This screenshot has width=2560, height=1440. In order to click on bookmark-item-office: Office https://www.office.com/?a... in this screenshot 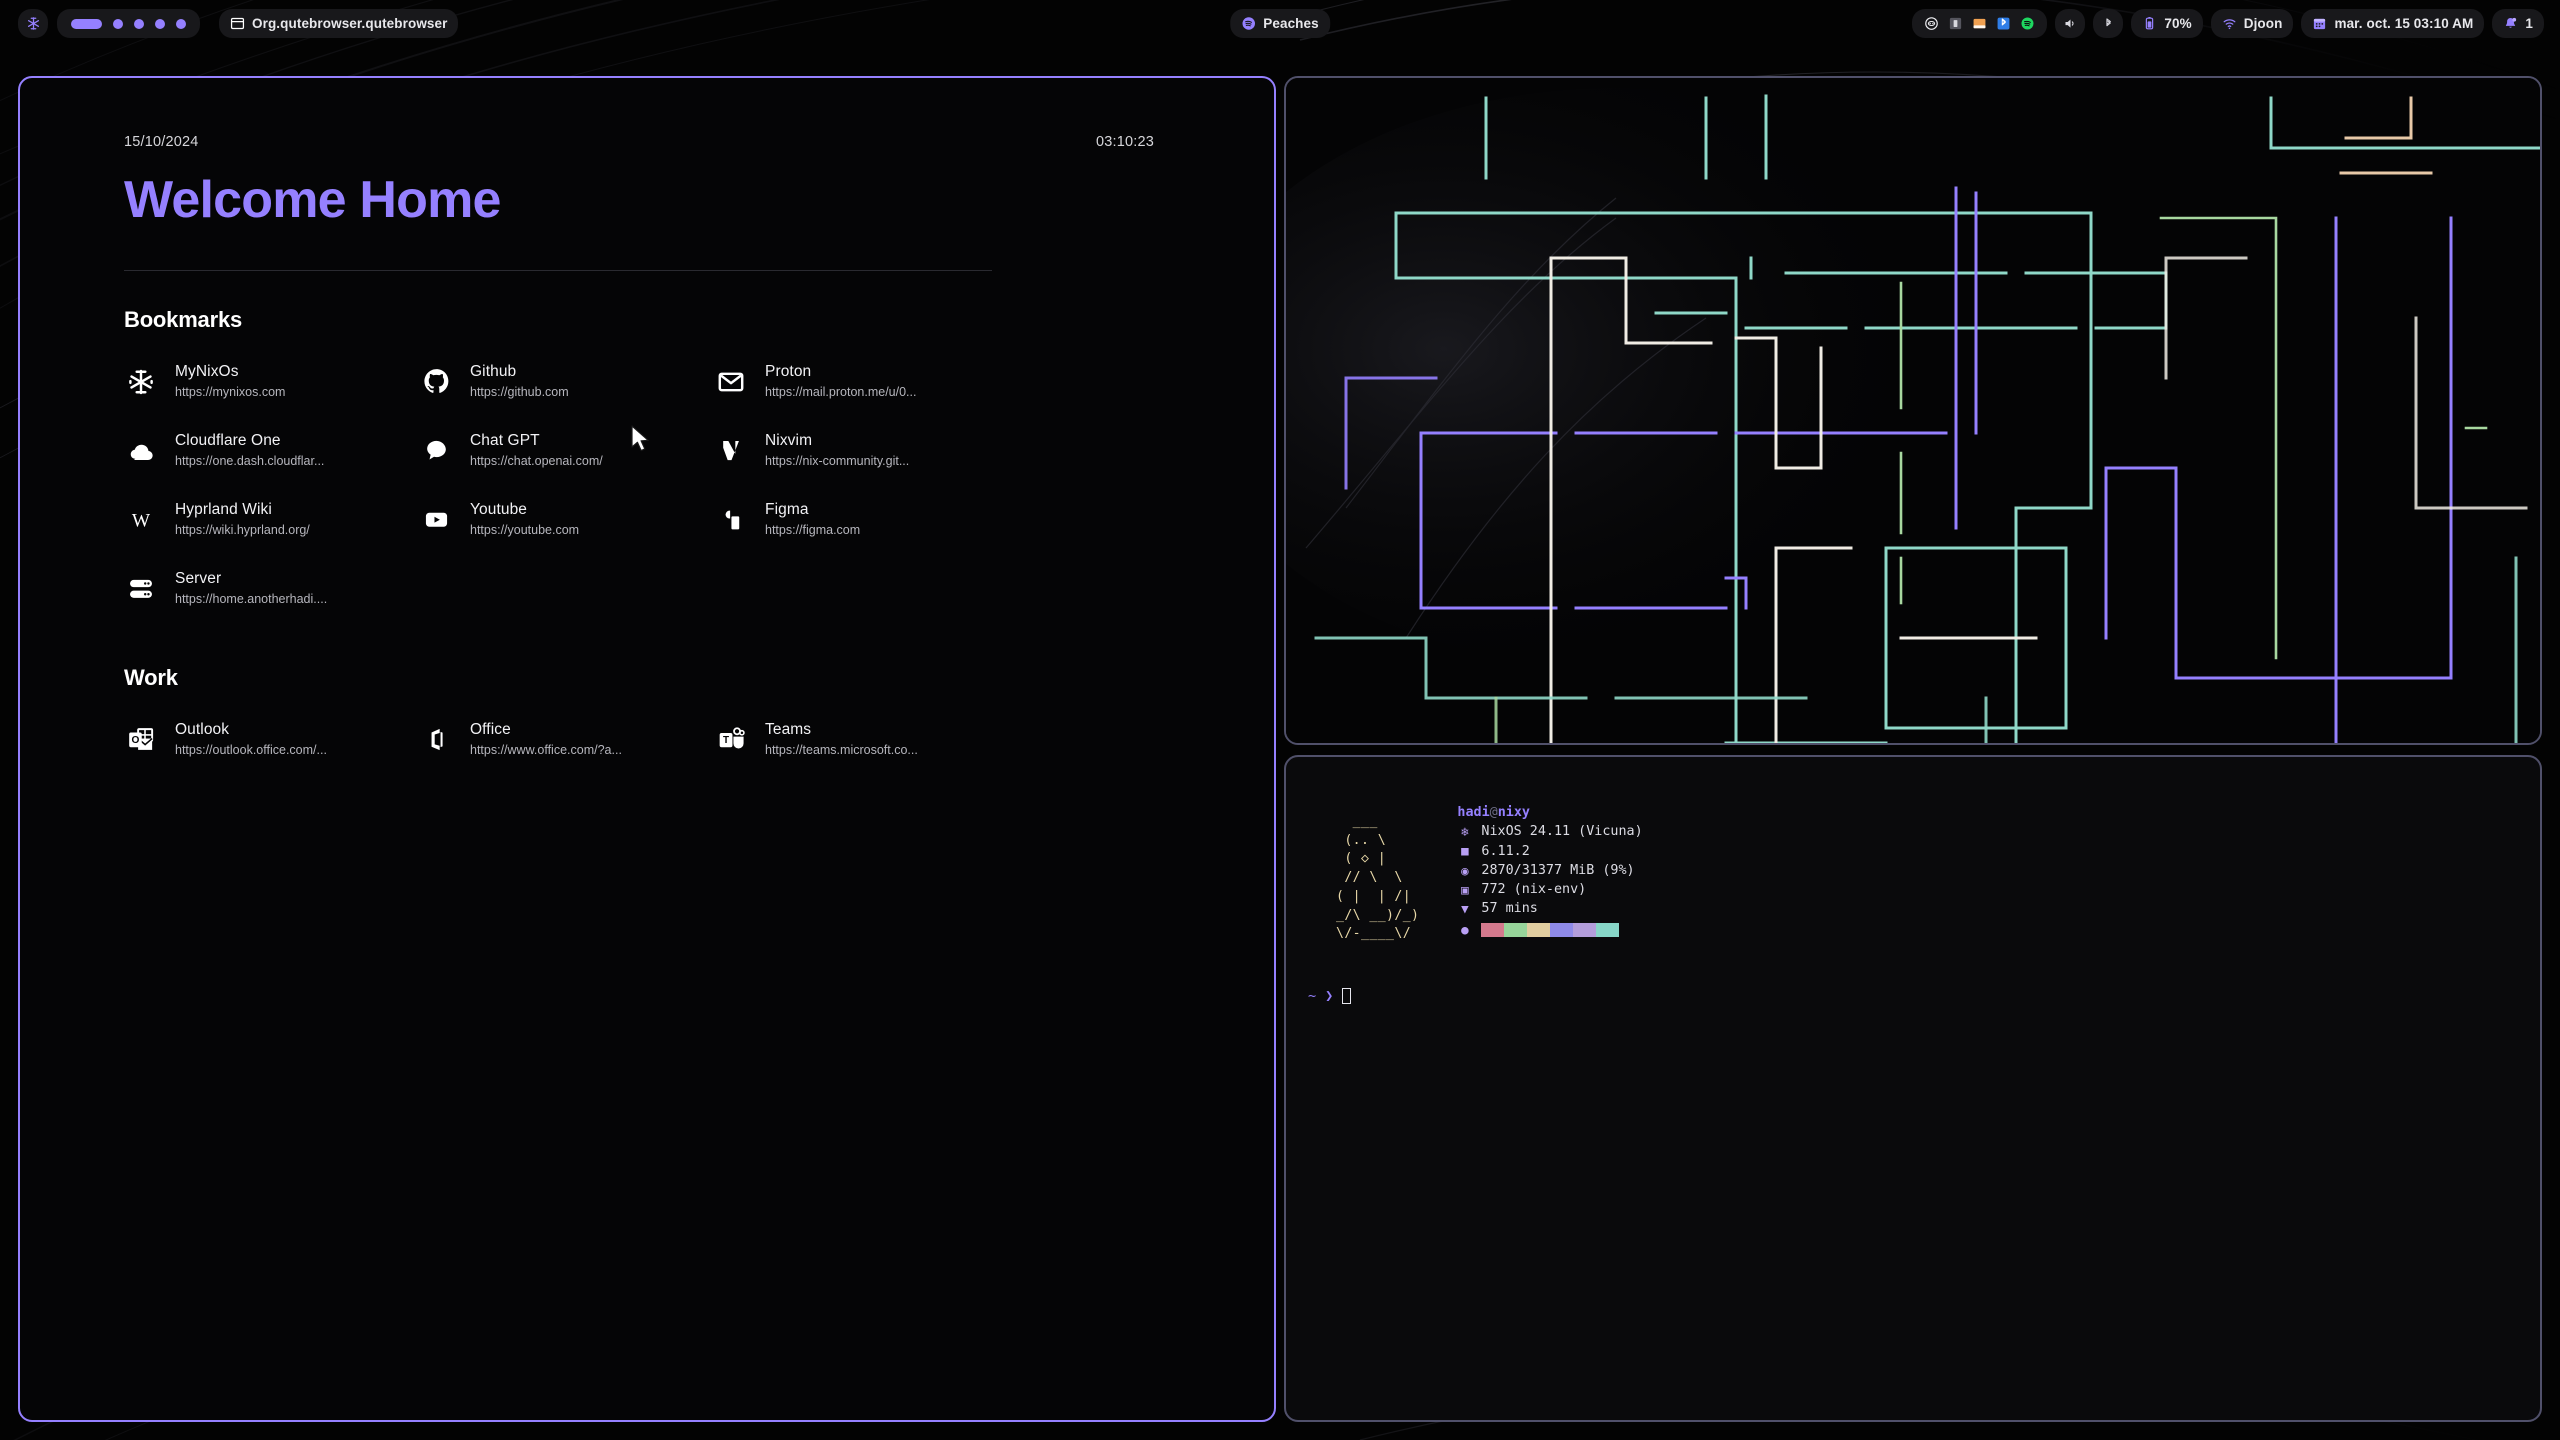, I will do `click(566, 739)`.